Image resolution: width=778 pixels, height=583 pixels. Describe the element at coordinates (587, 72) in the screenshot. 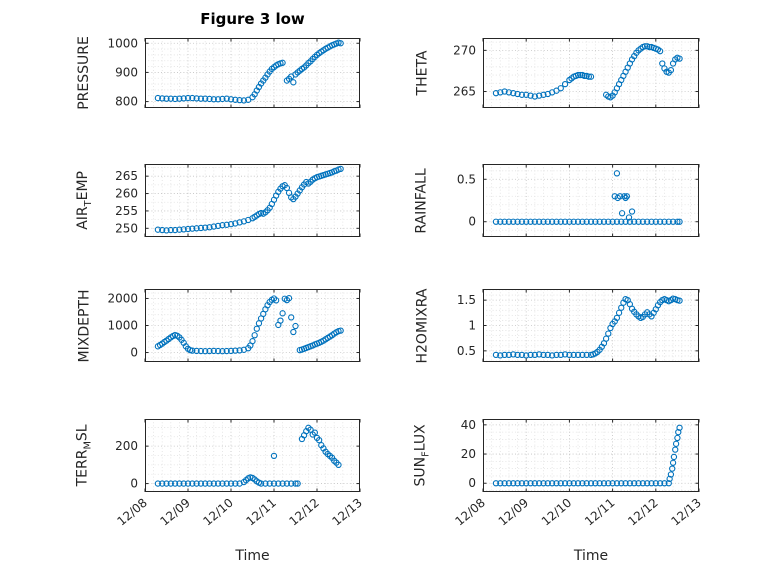

I see `scatter-series-theta` at that location.